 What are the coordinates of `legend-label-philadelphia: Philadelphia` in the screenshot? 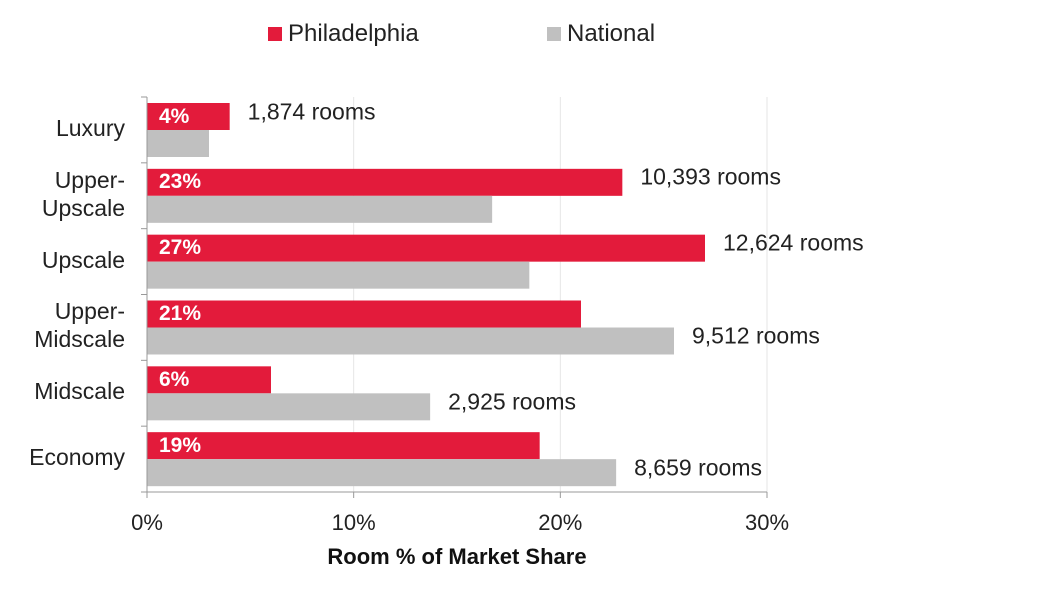 It's located at (353, 33).